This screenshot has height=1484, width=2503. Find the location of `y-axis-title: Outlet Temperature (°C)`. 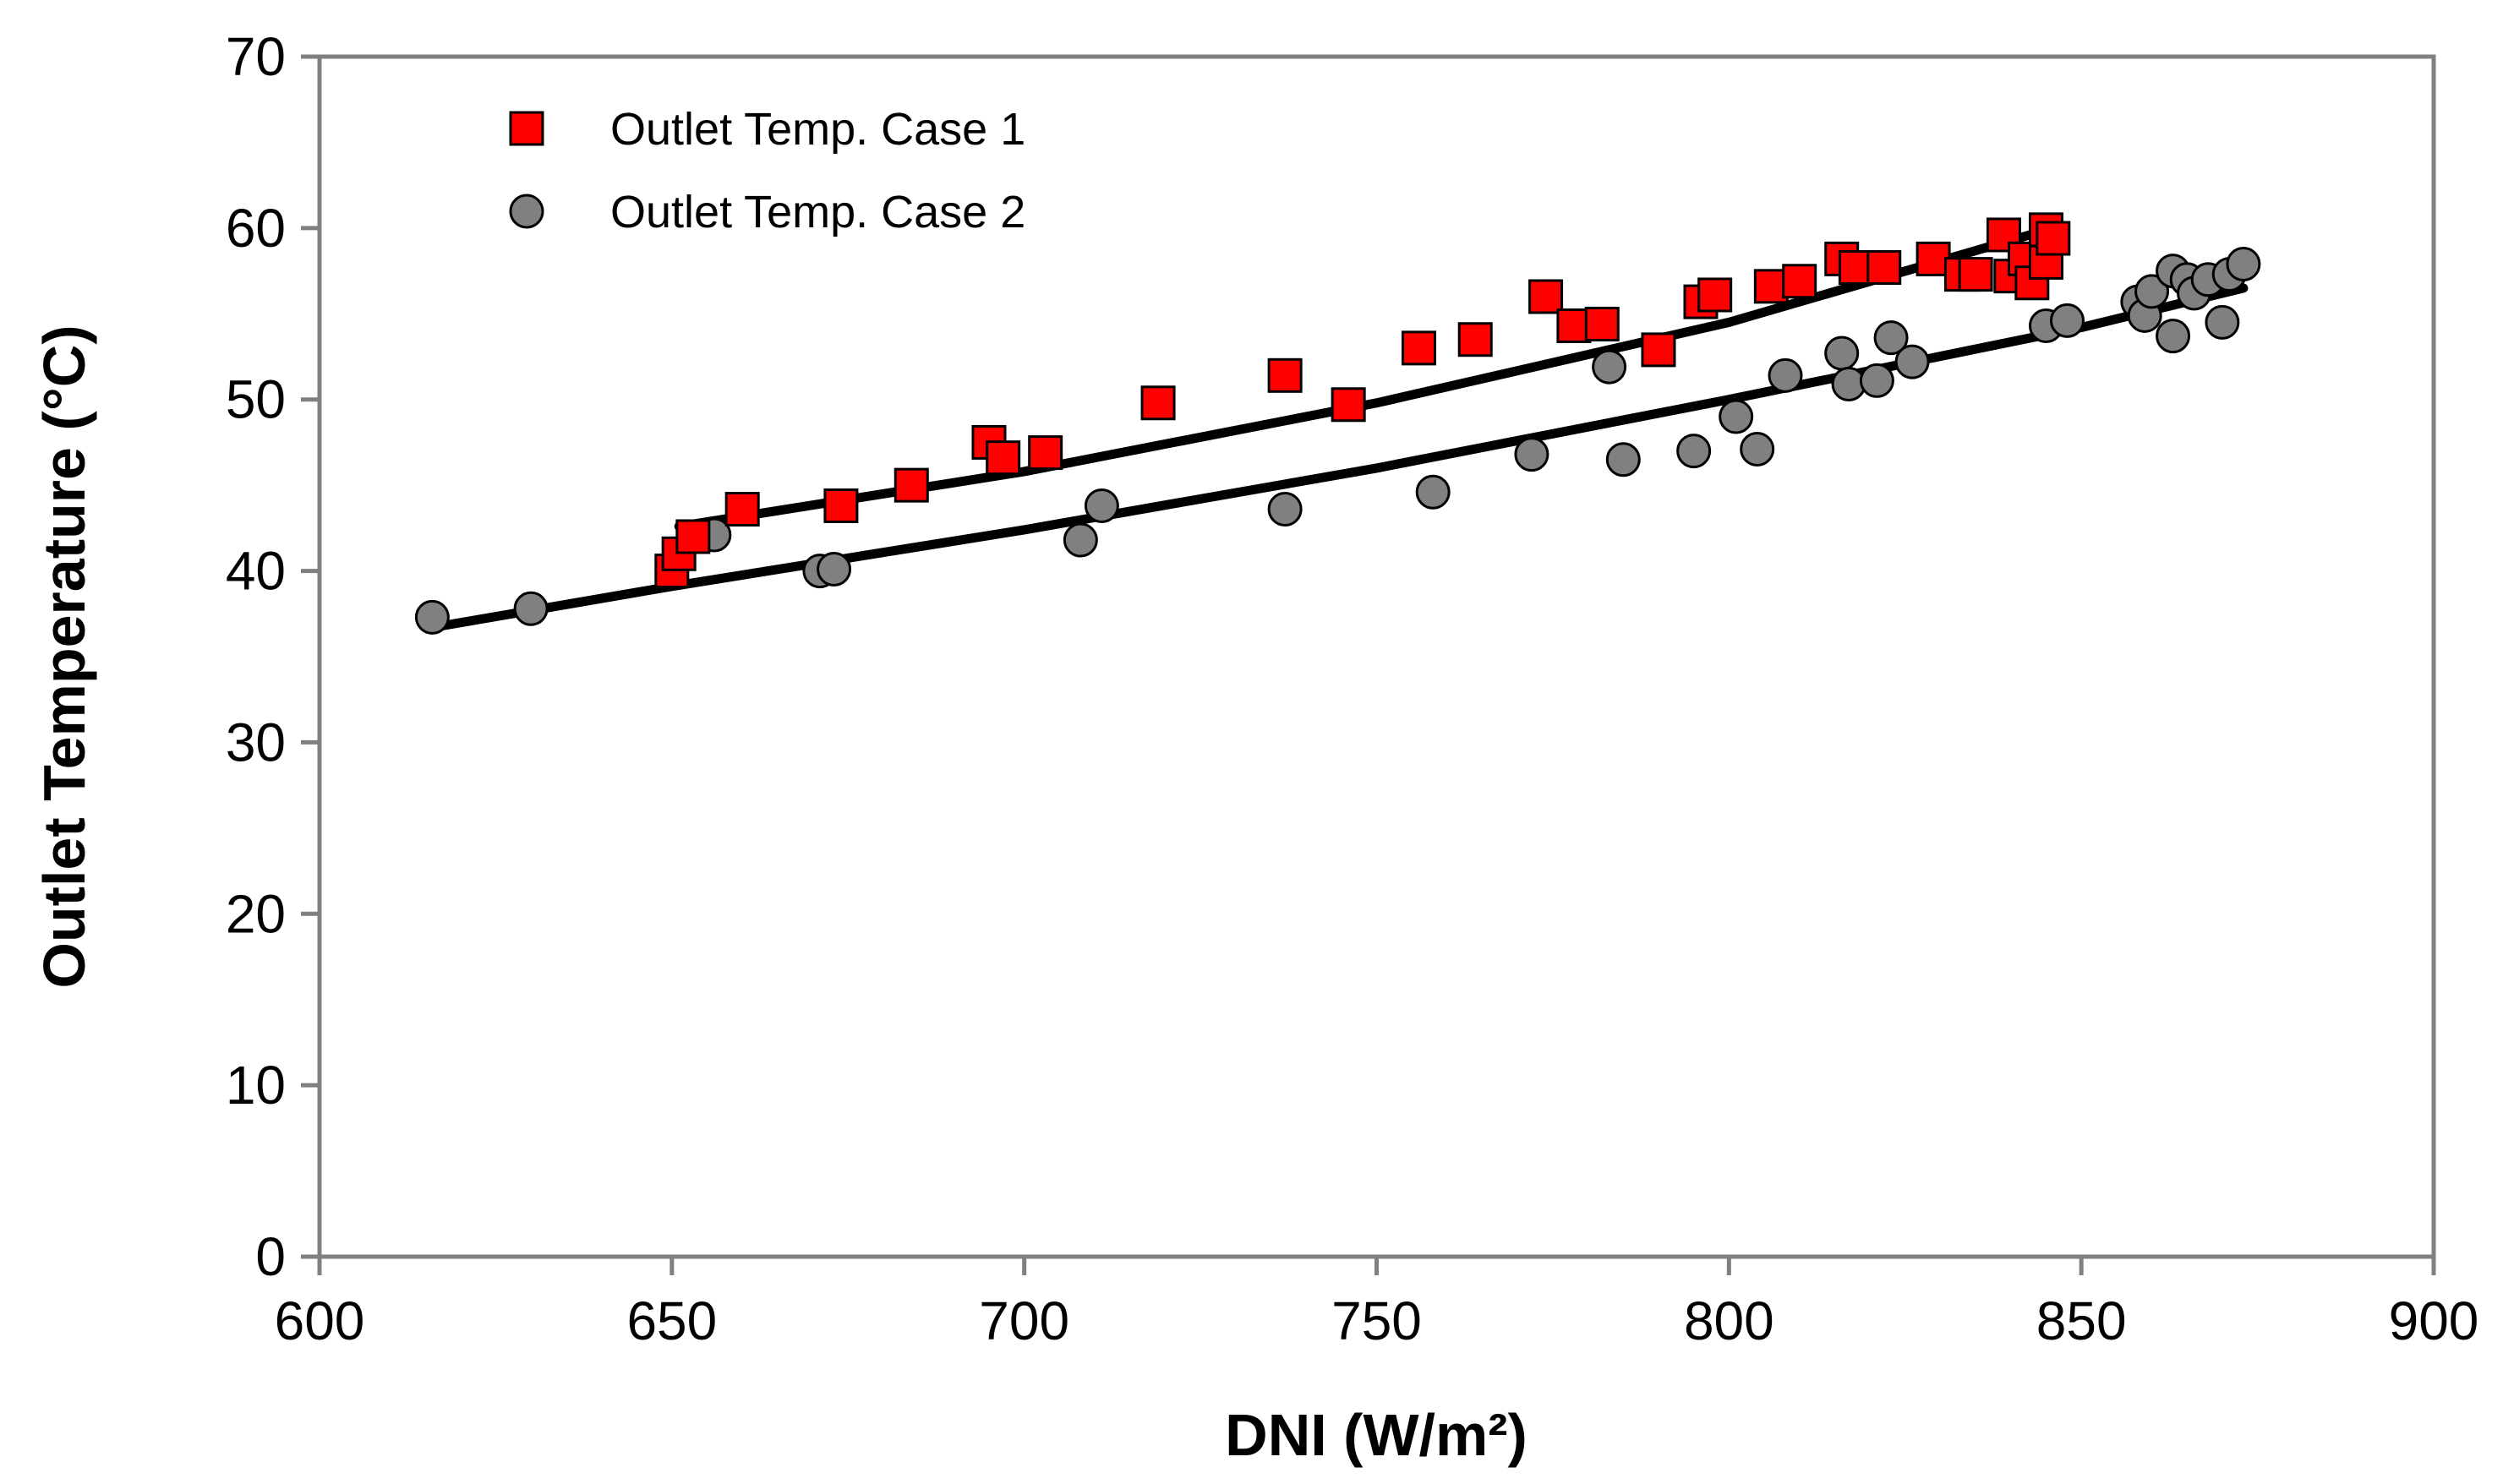

y-axis-title: Outlet Temperature (°C) is located at coordinates (64, 657).